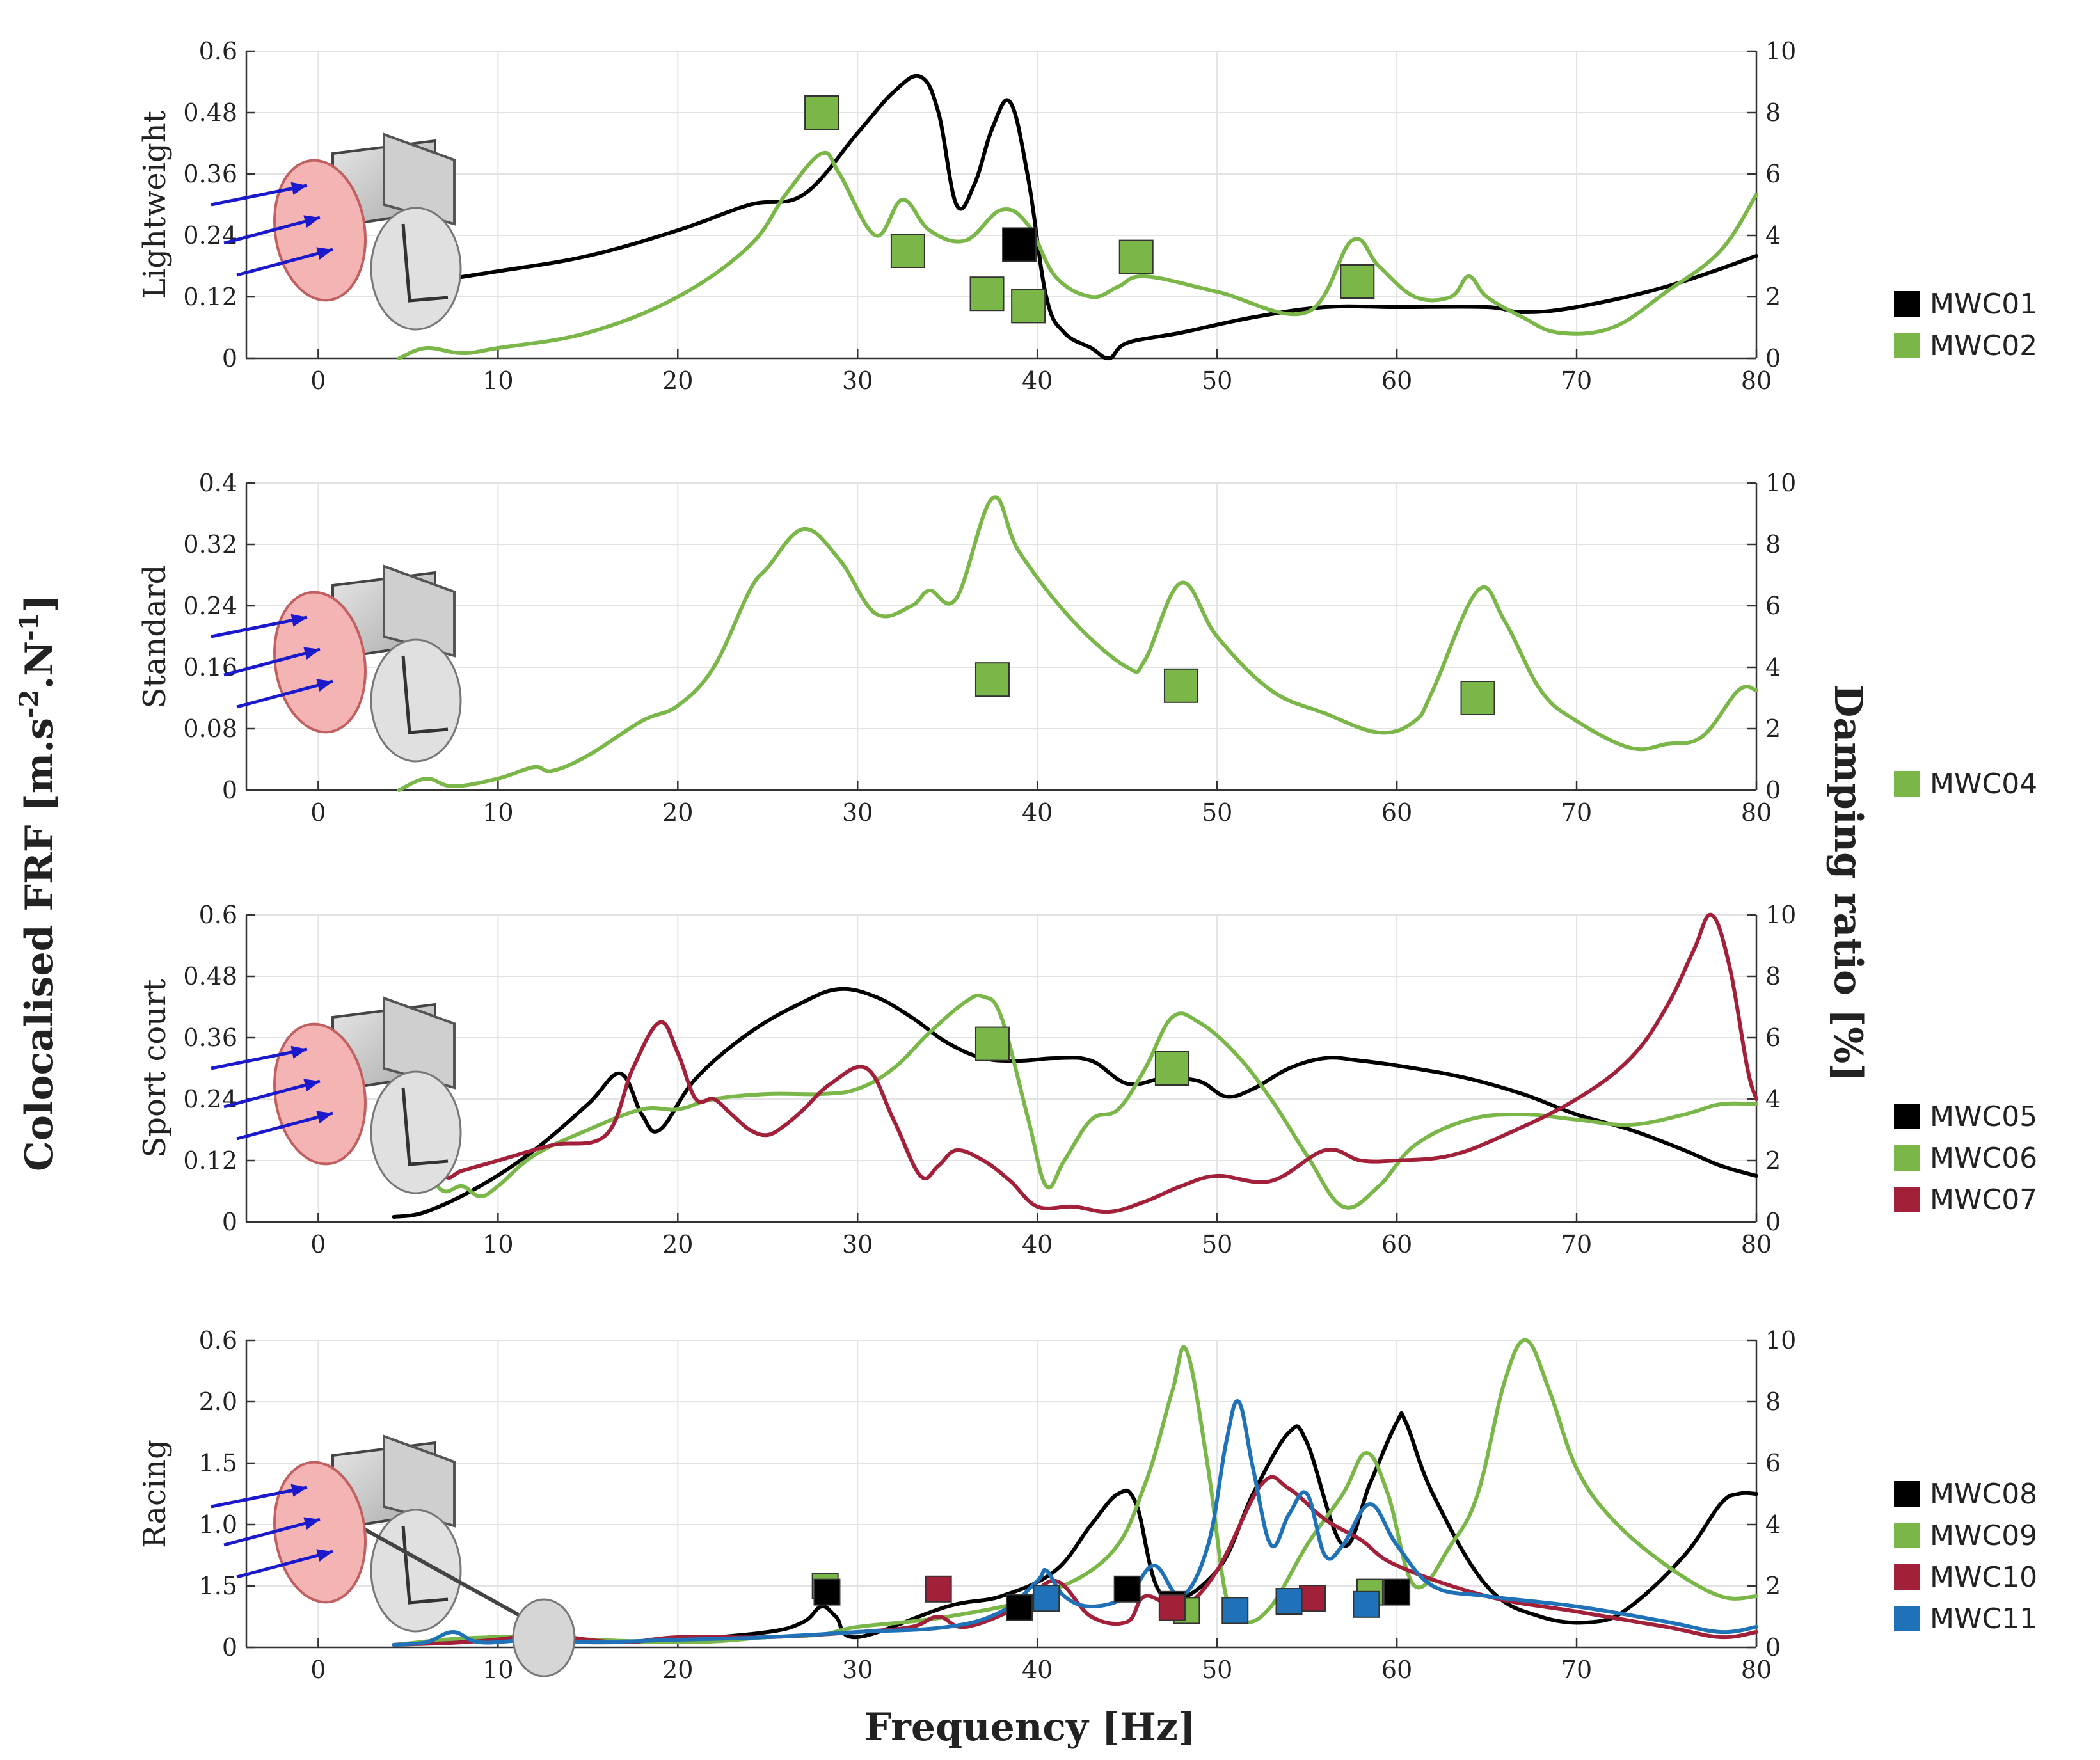 The width and height of the screenshot is (2100, 1760). I want to click on wheelchair-illustration-lightweight, so click(337, 231).